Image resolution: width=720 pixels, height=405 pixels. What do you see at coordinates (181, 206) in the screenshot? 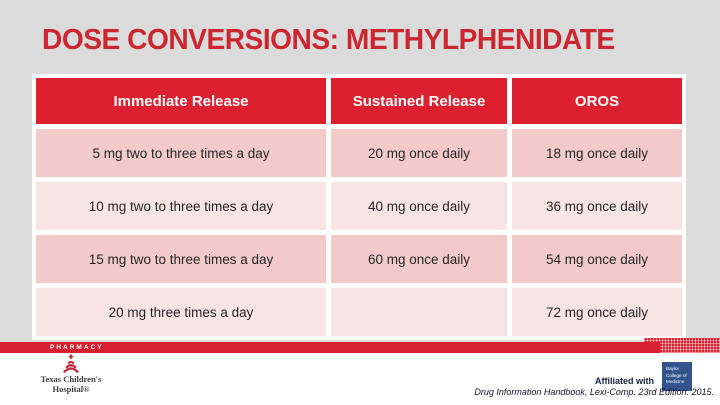
I see `table-cell: 10 mg two to three times a day` at bounding box center [181, 206].